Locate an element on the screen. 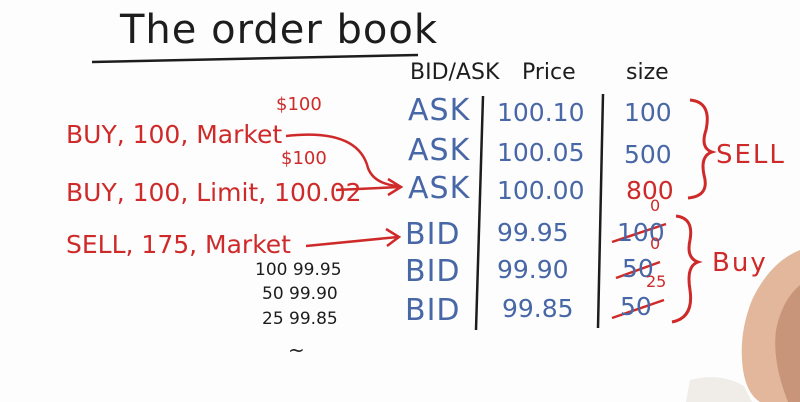 The height and width of the screenshot is (402, 800). row-size: 500 is located at coordinates (648, 154).